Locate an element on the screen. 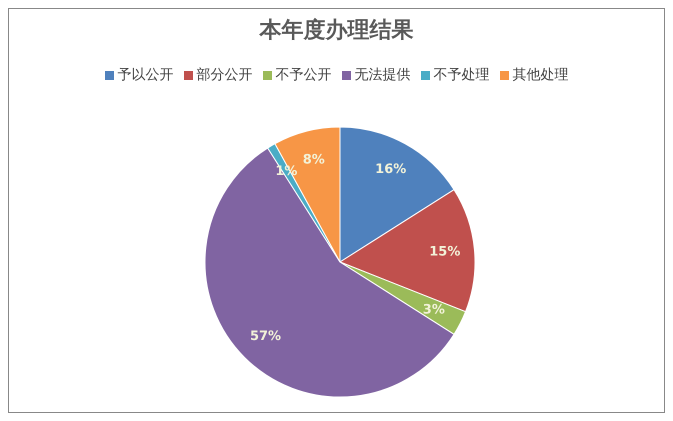  data-label: 15% is located at coordinates (444, 252).